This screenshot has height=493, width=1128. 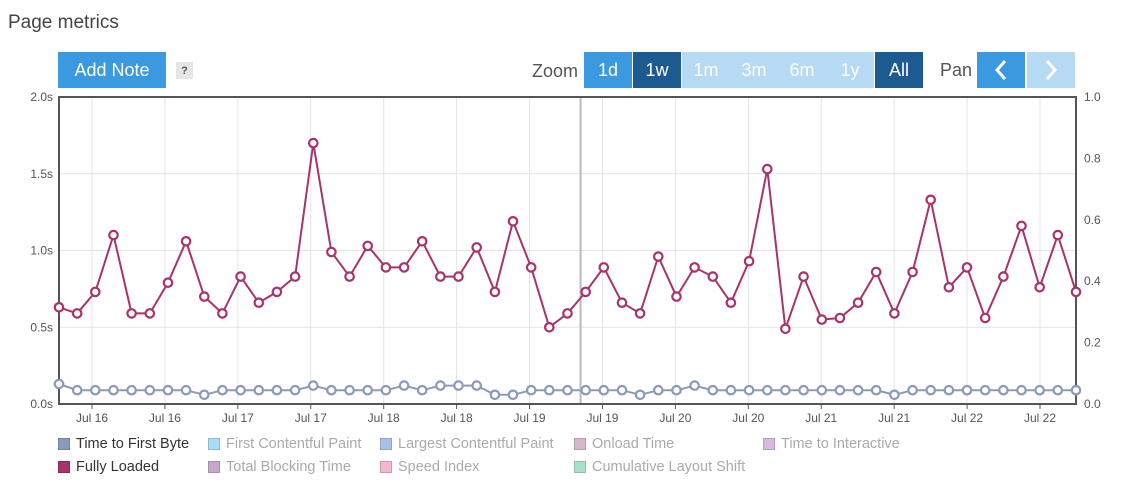 I want to click on legend-label: Total Blocking Time, so click(x=288, y=467).